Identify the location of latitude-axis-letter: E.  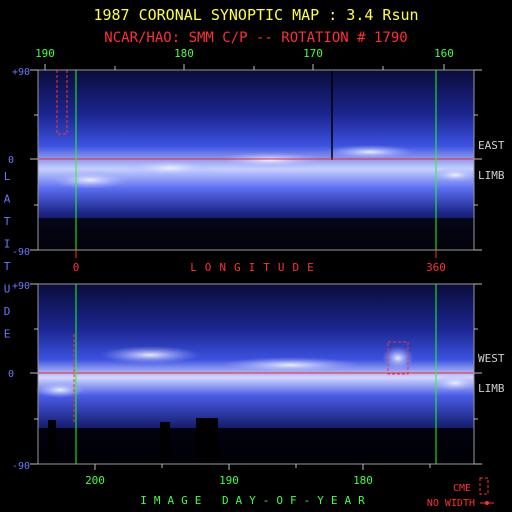
(7, 334).